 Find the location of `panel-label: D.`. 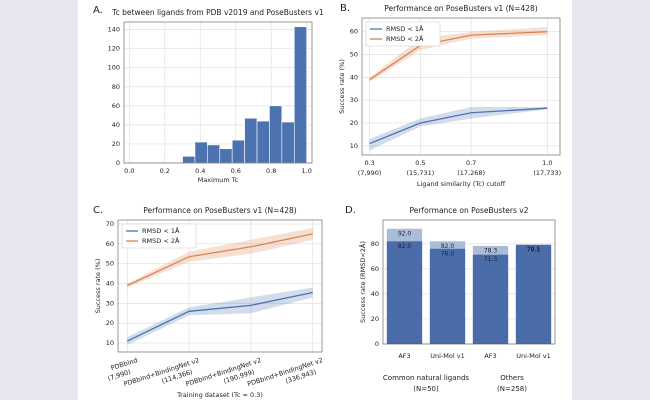

panel-label: D. is located at coordinates (350, 210).